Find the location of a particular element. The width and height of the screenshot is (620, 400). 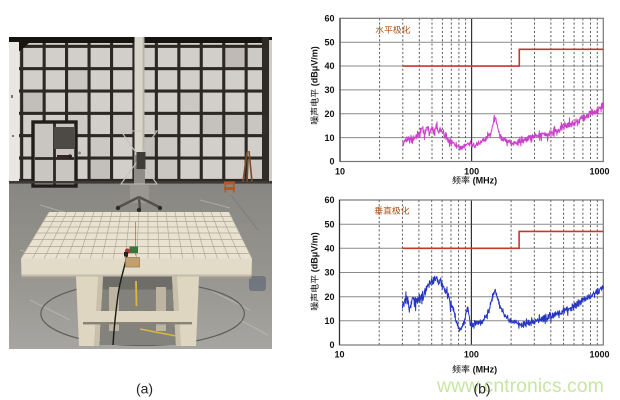

svg-text: (b) is located at coordinates (481, 389).